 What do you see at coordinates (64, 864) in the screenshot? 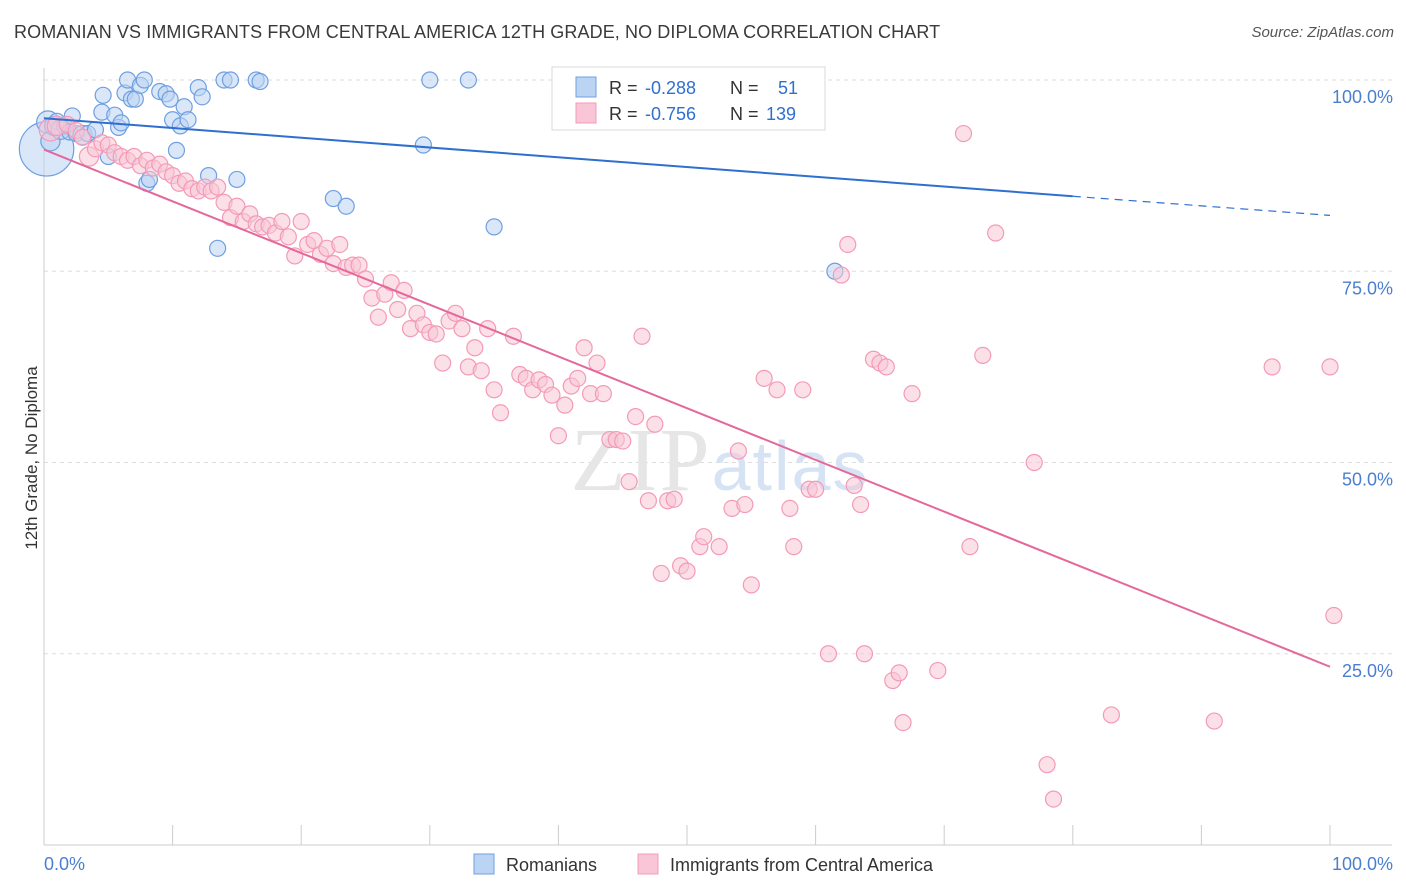
I see `x-tick-label: 0.0%` at bounding box center [64, 864].